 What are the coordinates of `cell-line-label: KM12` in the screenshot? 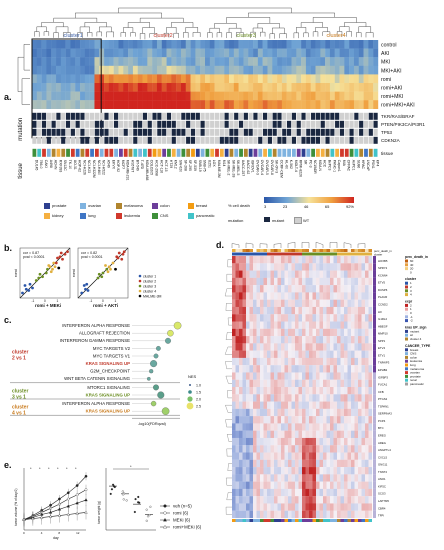 It's located at (176, 164).